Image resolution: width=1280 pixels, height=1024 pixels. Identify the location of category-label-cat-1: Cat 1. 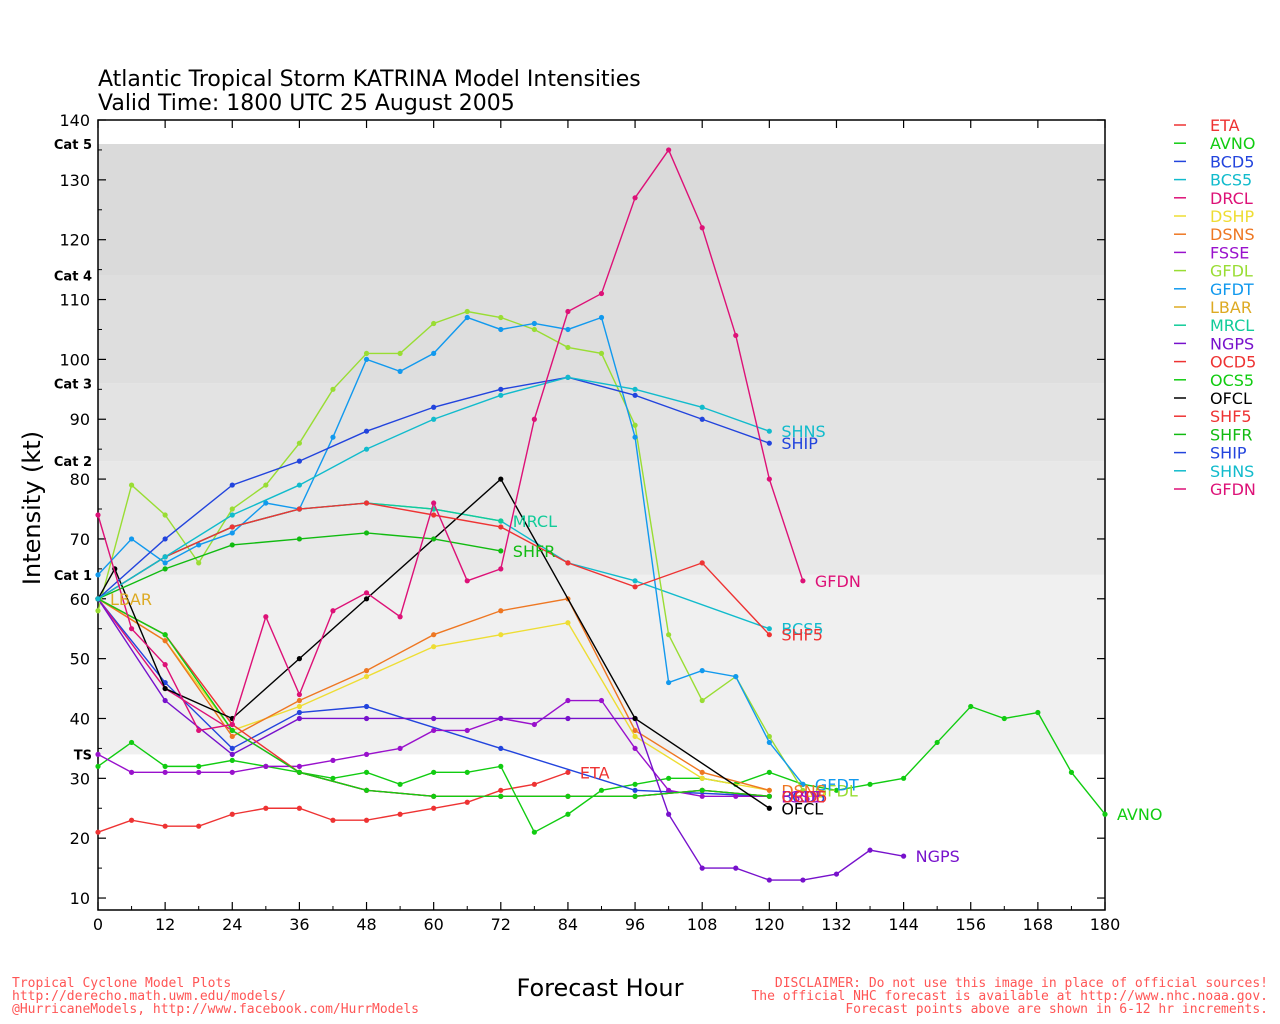
(73, 576).